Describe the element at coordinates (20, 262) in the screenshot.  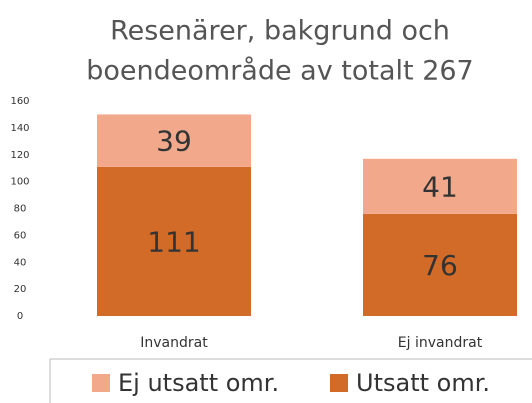
I see `y-tick-label: 40` at that location.